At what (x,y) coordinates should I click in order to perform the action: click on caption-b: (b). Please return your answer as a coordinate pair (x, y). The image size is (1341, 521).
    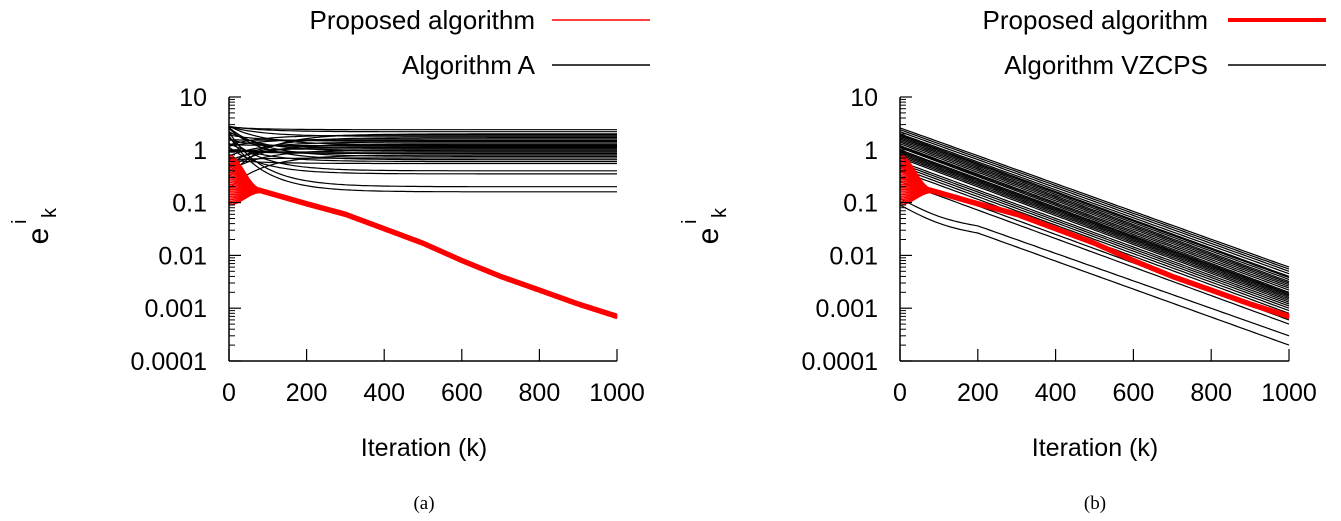
    Looking at the image, I should click on (1095, 503).